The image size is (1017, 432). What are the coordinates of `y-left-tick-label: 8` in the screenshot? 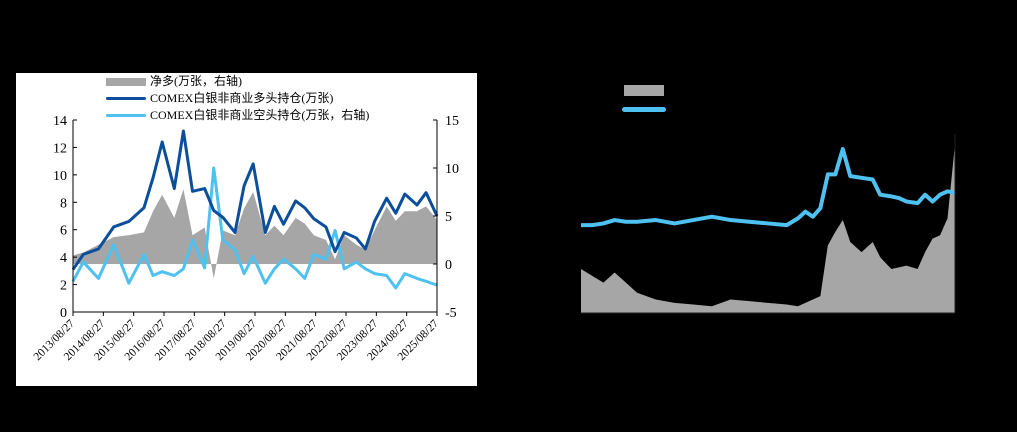 It's located at (63, 203).